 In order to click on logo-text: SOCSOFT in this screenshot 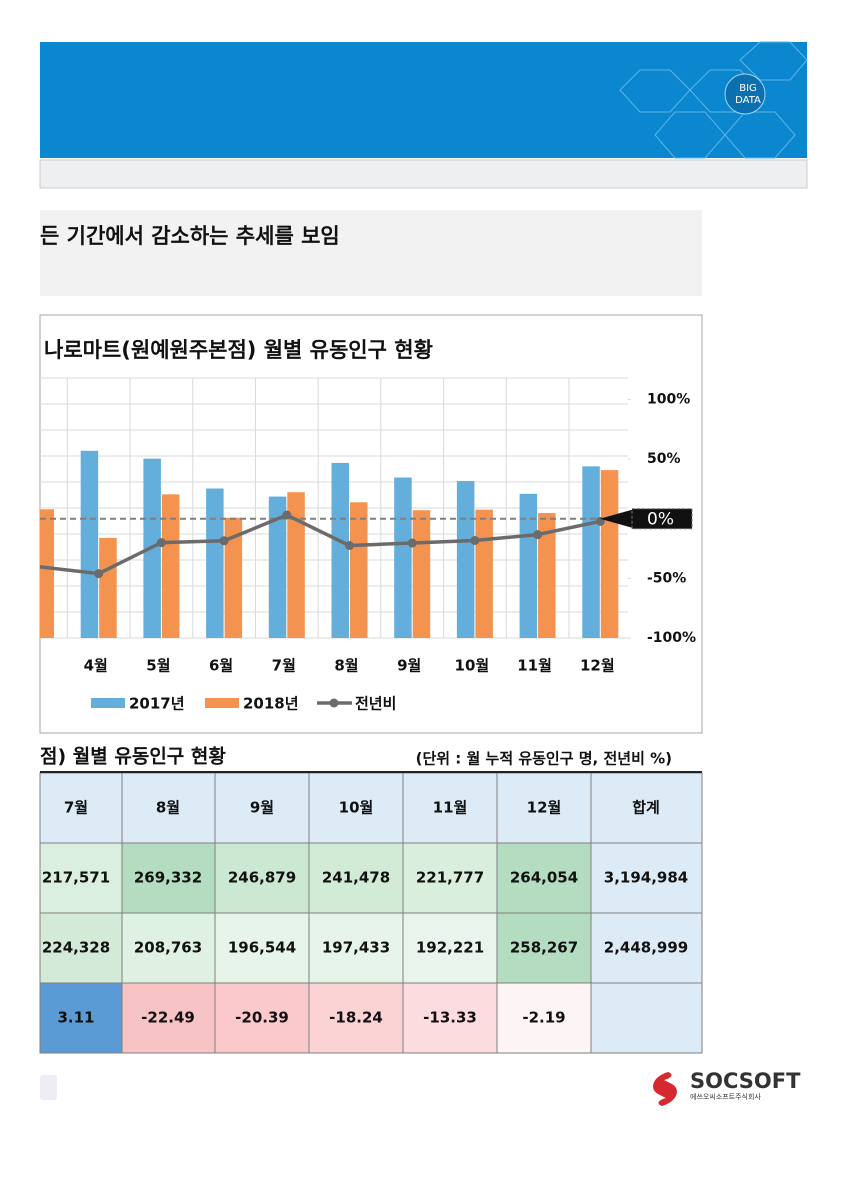, I will do `click(745, 1081)`.